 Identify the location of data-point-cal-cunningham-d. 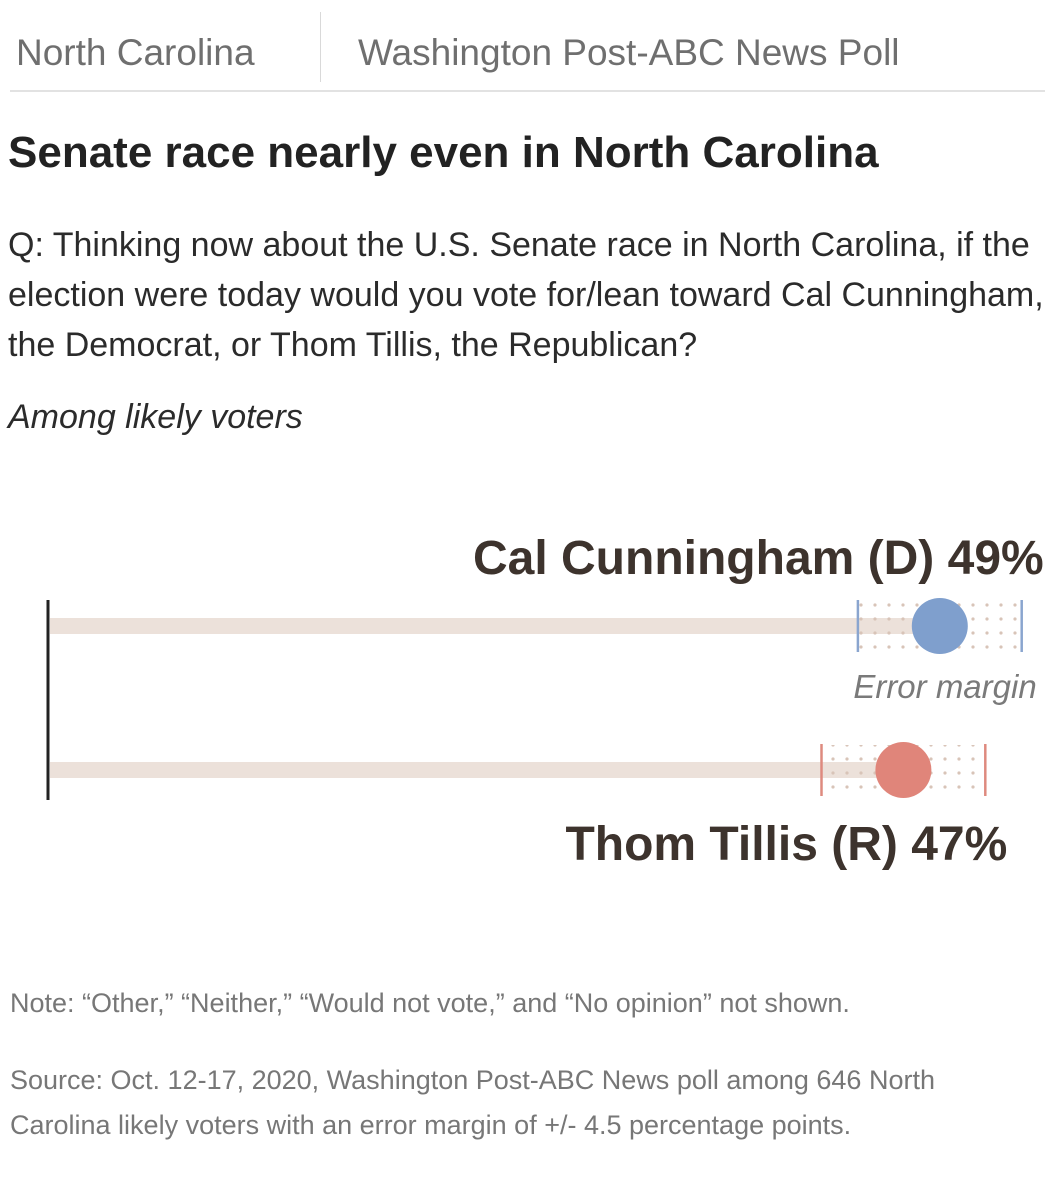
(939, 626).